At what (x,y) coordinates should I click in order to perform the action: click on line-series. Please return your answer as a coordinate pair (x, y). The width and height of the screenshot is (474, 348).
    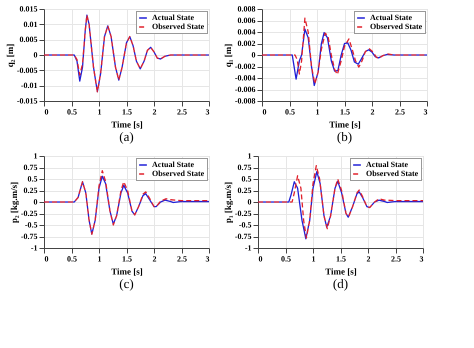
    Looking at the image, I should click on (126, 53).